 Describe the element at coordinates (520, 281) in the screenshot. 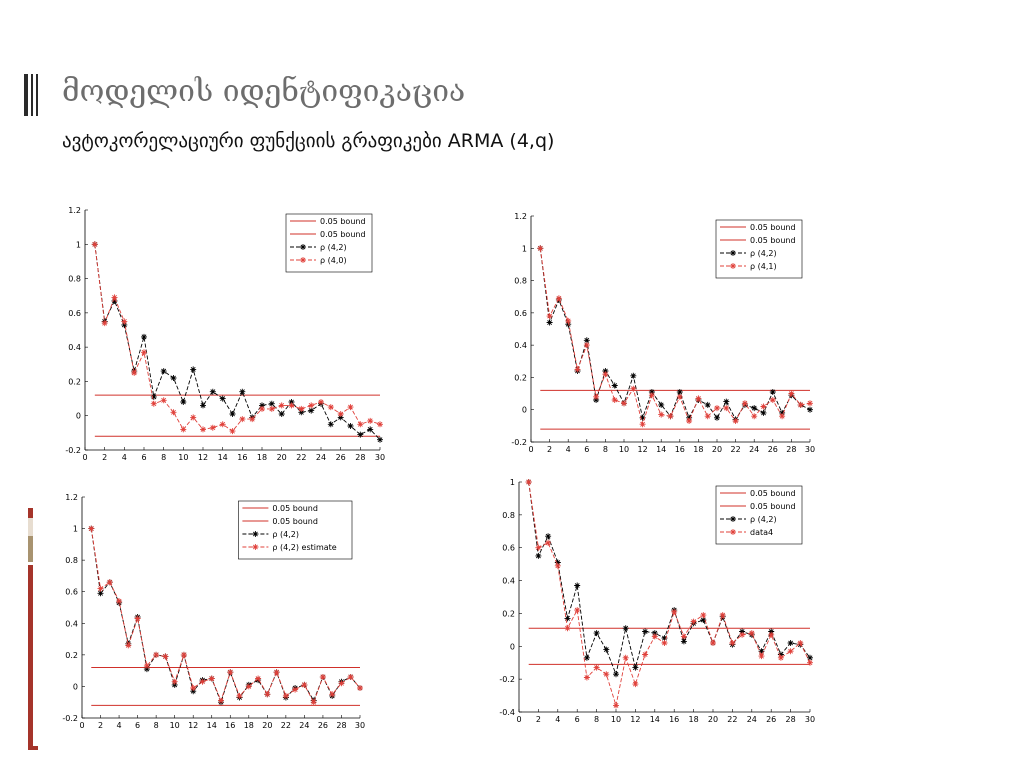

I see `y-tick-label: 0.8` at that location.